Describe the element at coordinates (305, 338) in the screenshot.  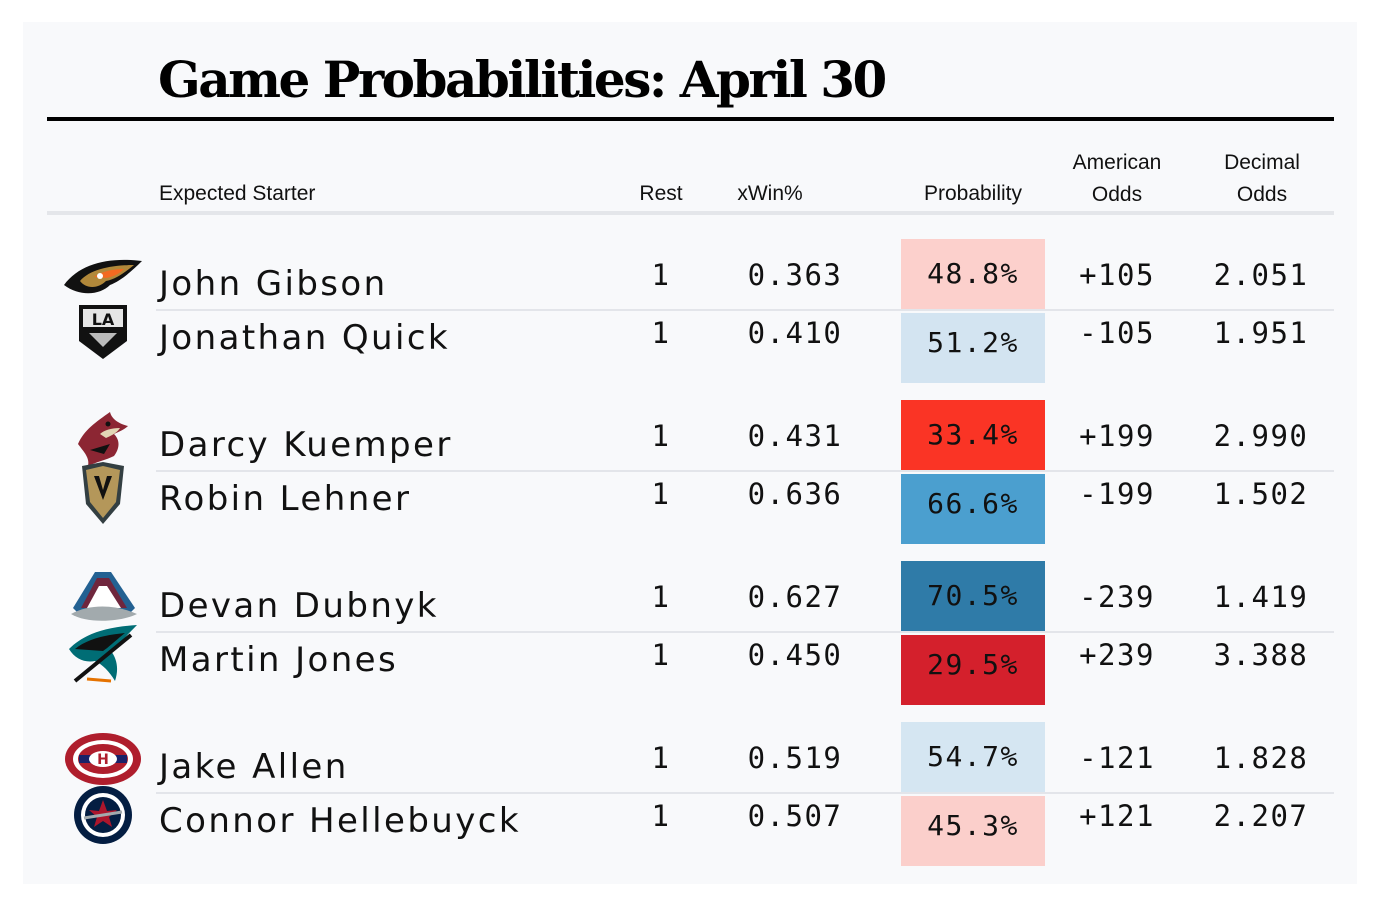
I see `starter-name: Jonathan Quick` at that location.